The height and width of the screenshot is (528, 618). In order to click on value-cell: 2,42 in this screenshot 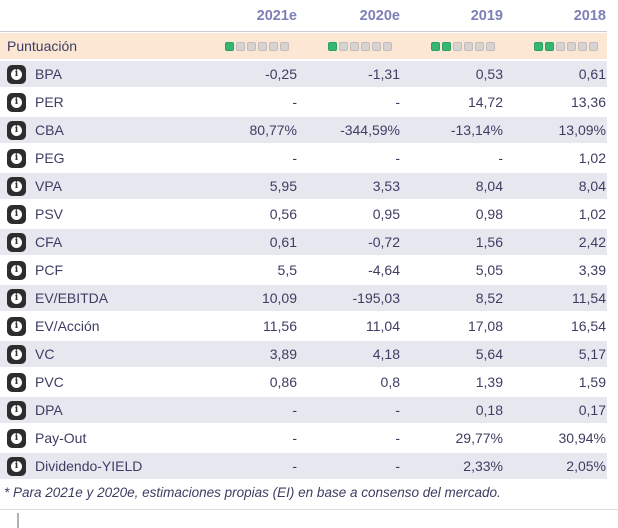, I will do `click(592, 242)`.